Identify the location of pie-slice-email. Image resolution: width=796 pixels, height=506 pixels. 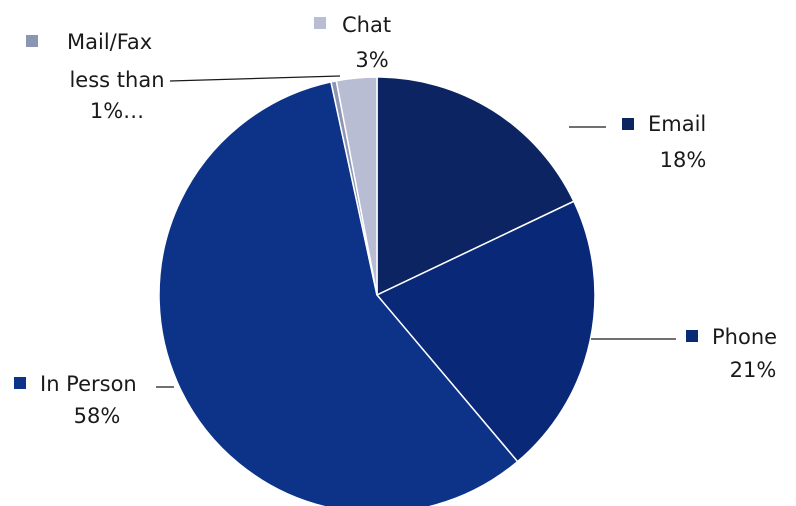
(475, 186).